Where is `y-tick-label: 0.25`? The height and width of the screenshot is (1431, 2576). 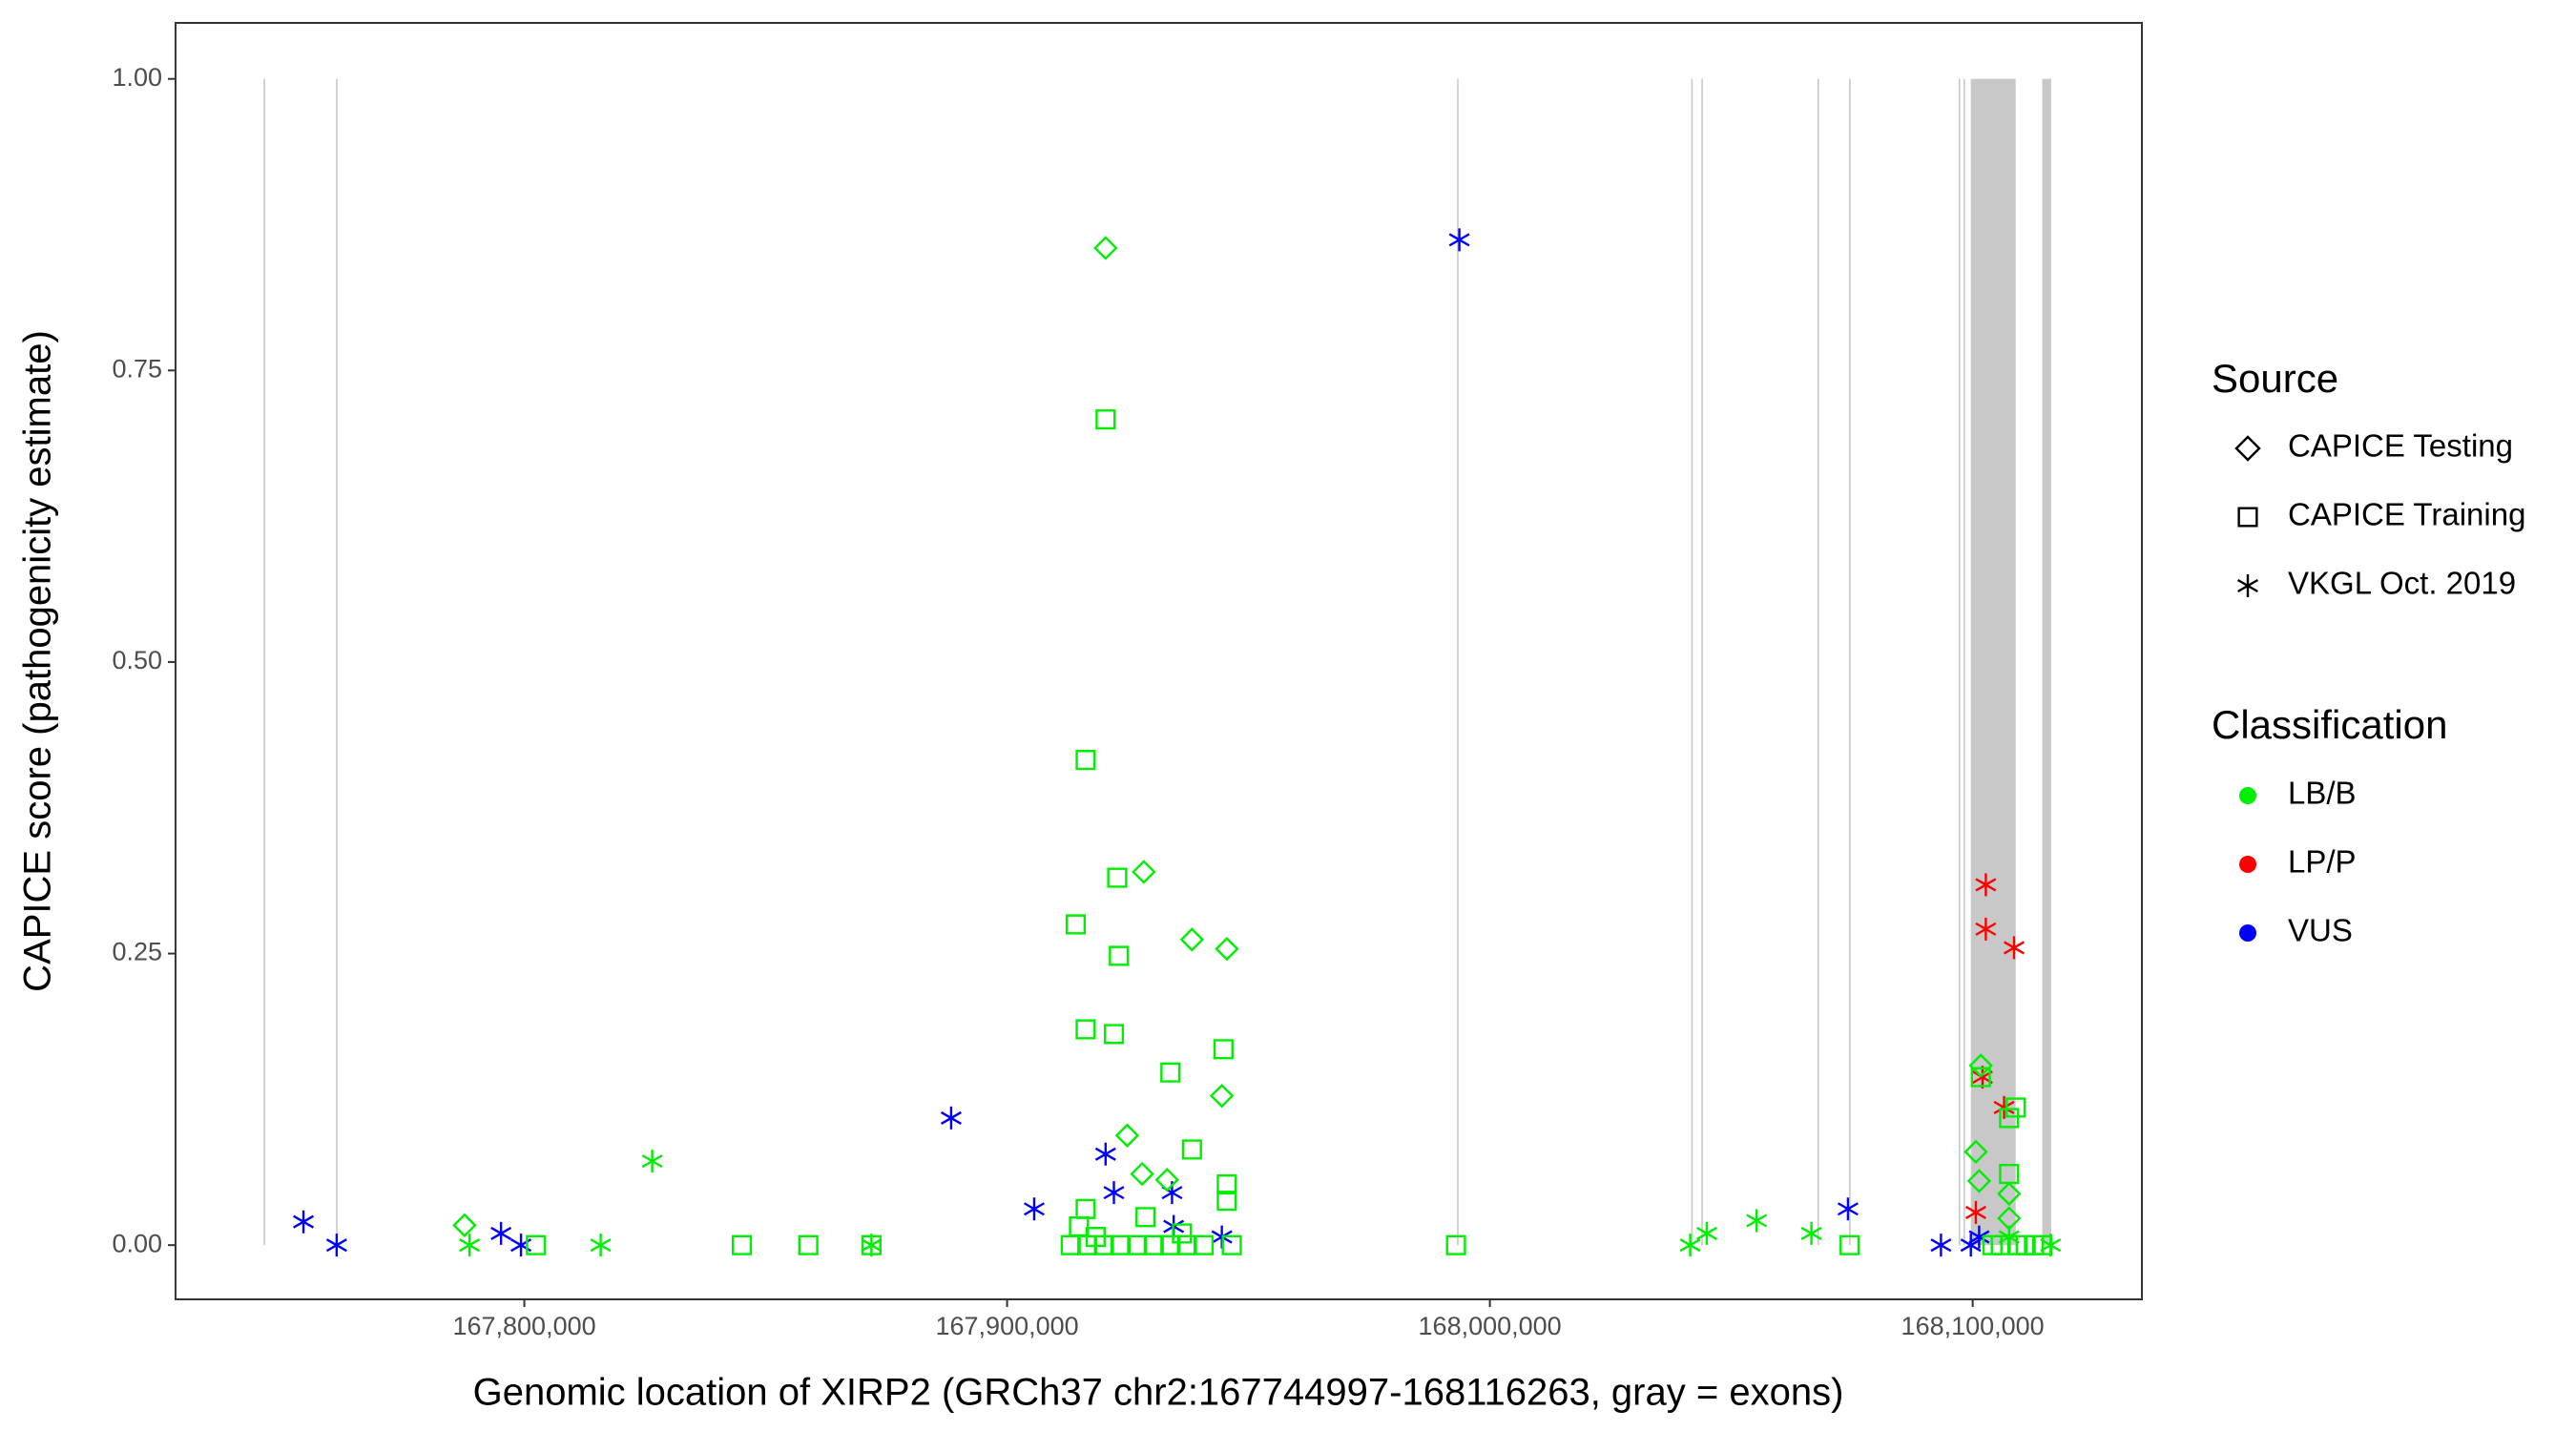 y-tick-label: 0.25 is located at coordinates (137, 952).